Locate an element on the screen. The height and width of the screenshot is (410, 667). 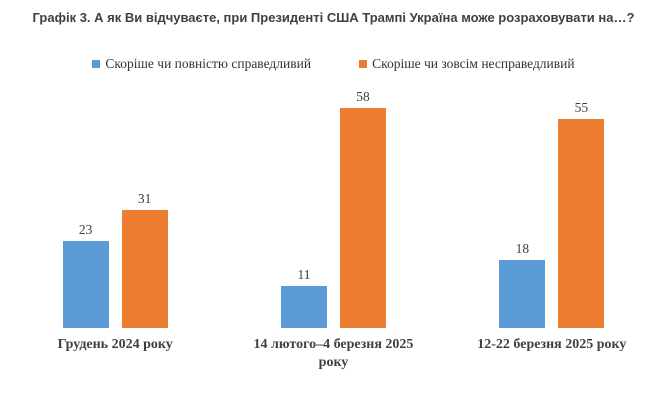
bar-value-label: 18 is located at coordinates (522, 248).